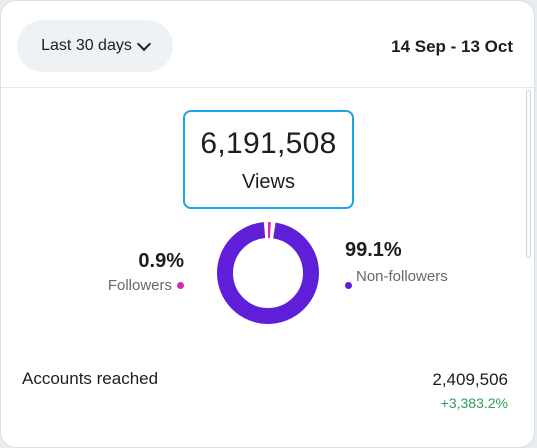 Image resolution: width=537 pixels, height=448 pixels. Describe the element at coordinates (373, 250) in the screenshot. I see `non-followers-percent: 99.1%` at that location.